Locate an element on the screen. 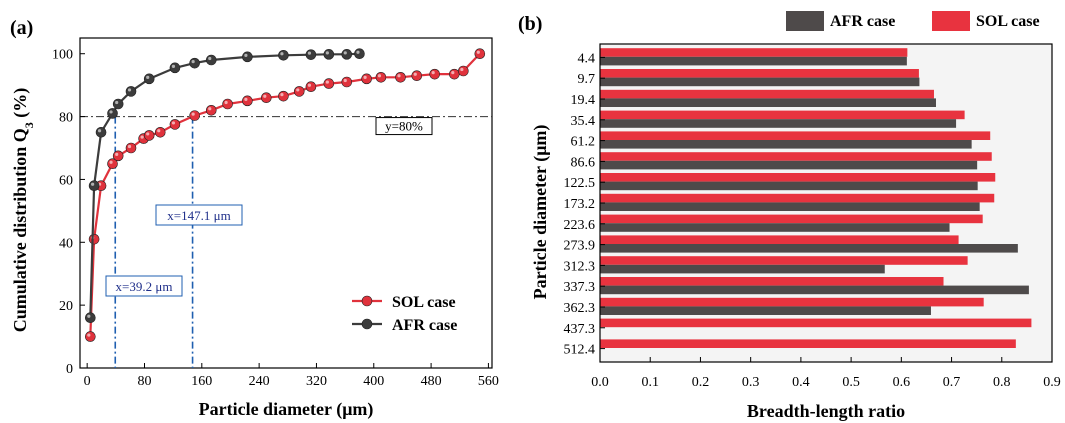 This screenshot has height=423, width=1065. y-tick-label: 337.3 is located at coordinates (580, 287).